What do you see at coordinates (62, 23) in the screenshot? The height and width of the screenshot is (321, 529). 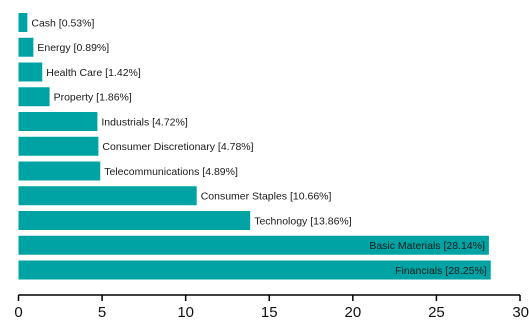 I see `bar-label: Cash [0.53%]` at bounding box center [62, 23].